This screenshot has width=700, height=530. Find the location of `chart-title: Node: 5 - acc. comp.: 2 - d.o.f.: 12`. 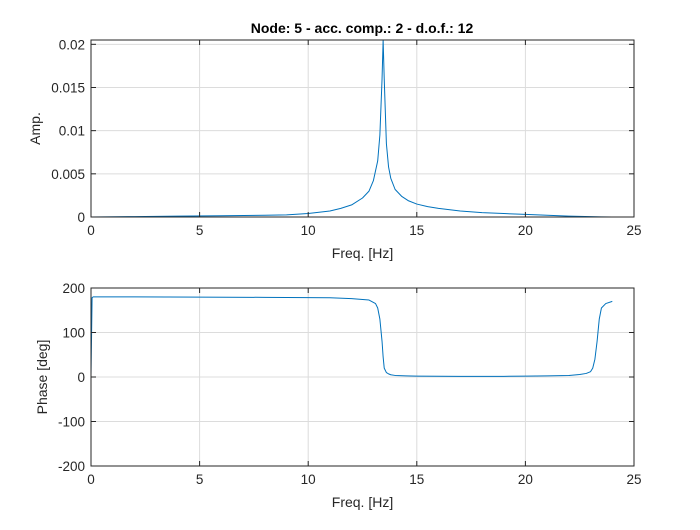

chart-title: Node: 5 - acc. comp.: 2 - d.o.f.: 12 is located at coordinates (362, 28).